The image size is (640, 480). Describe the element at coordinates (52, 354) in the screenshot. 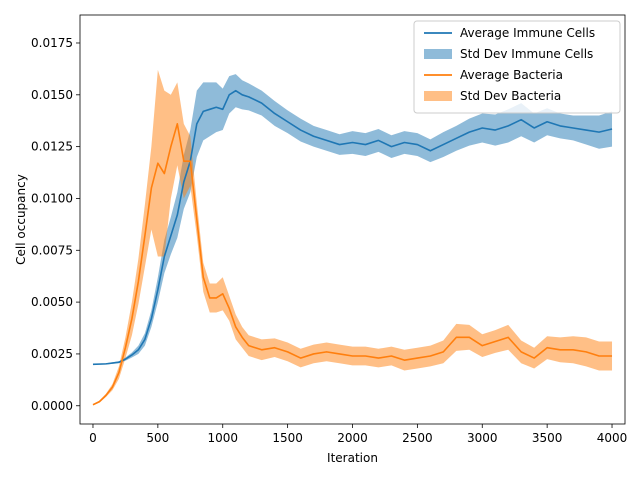

I see `y-tick-label: 0.0025` at that location.